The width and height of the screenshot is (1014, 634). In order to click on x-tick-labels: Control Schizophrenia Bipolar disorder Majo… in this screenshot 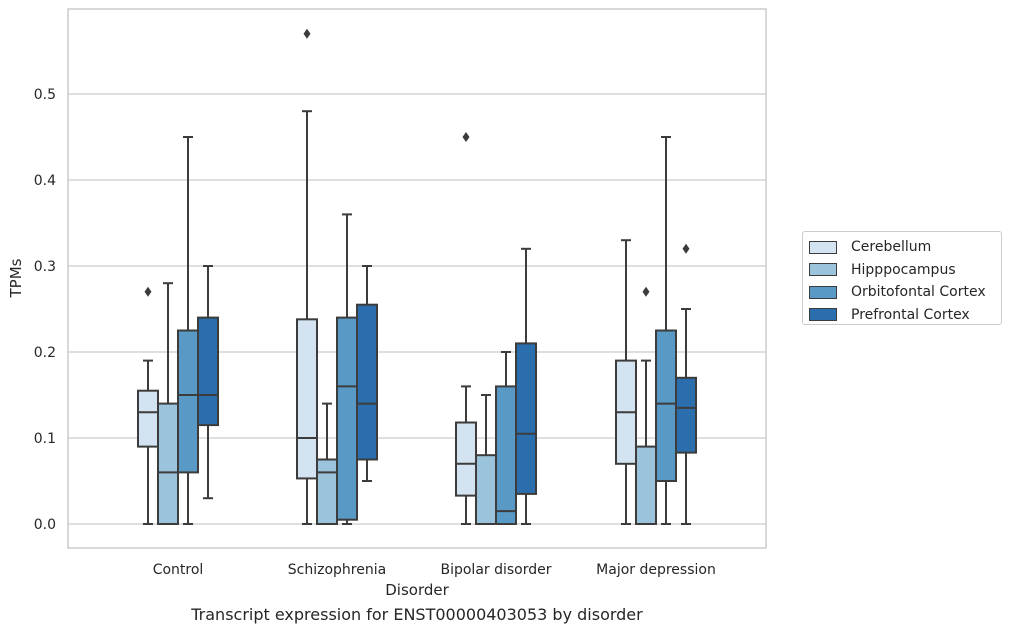, I will do `click(434, 570)`.